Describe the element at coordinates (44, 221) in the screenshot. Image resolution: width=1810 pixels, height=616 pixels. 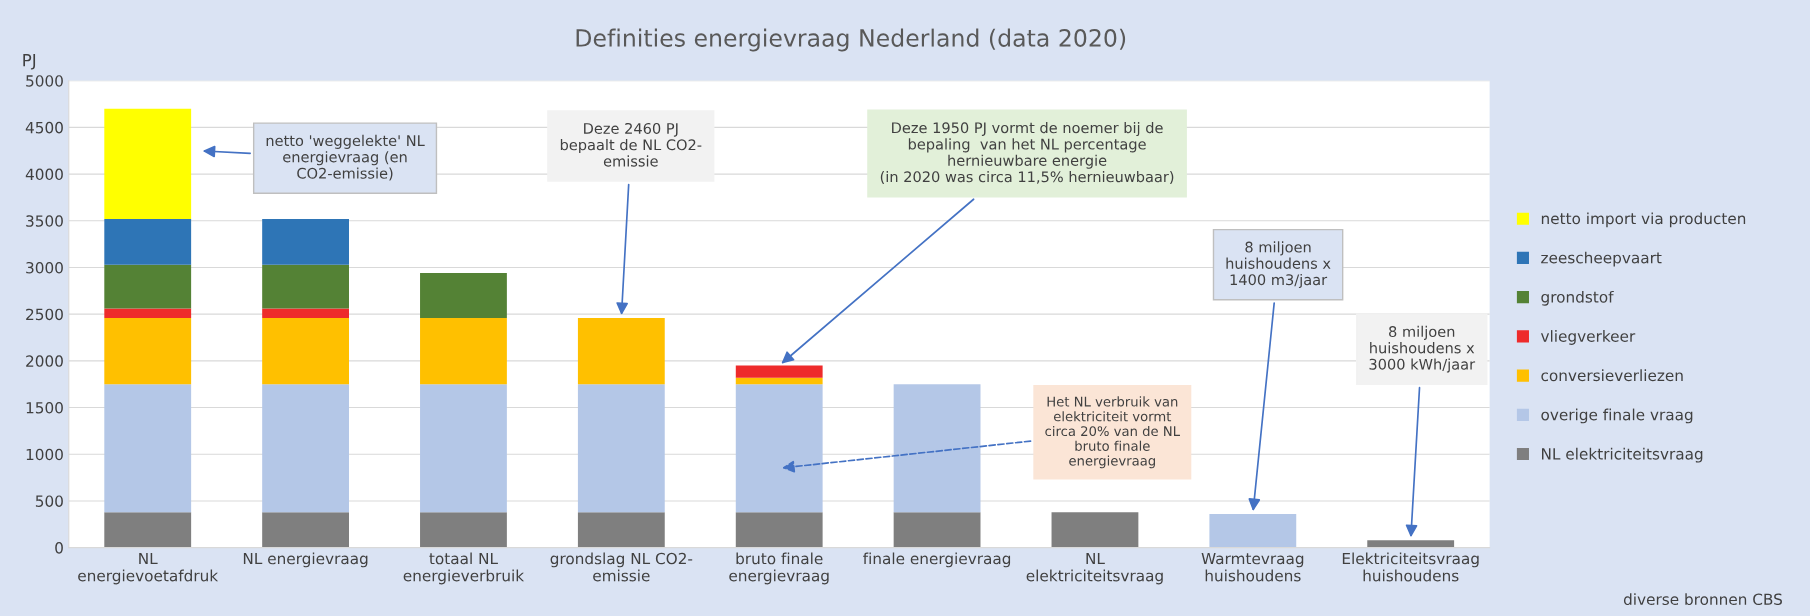
I see `y-tick-label: 3500` at that location.